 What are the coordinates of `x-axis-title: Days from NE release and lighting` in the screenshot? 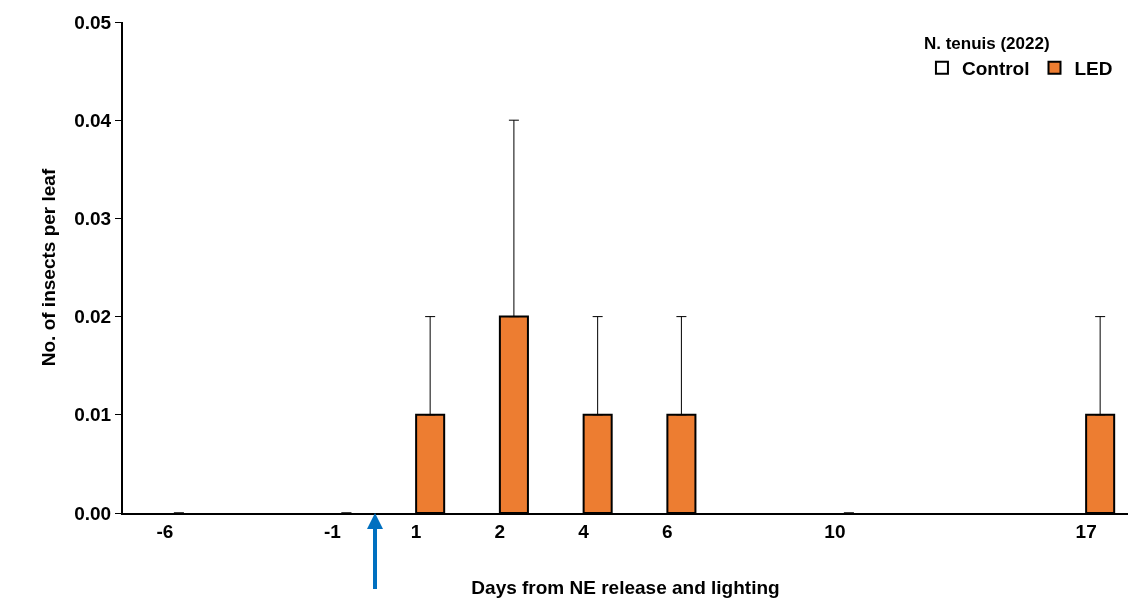 It's located at (625, 588).